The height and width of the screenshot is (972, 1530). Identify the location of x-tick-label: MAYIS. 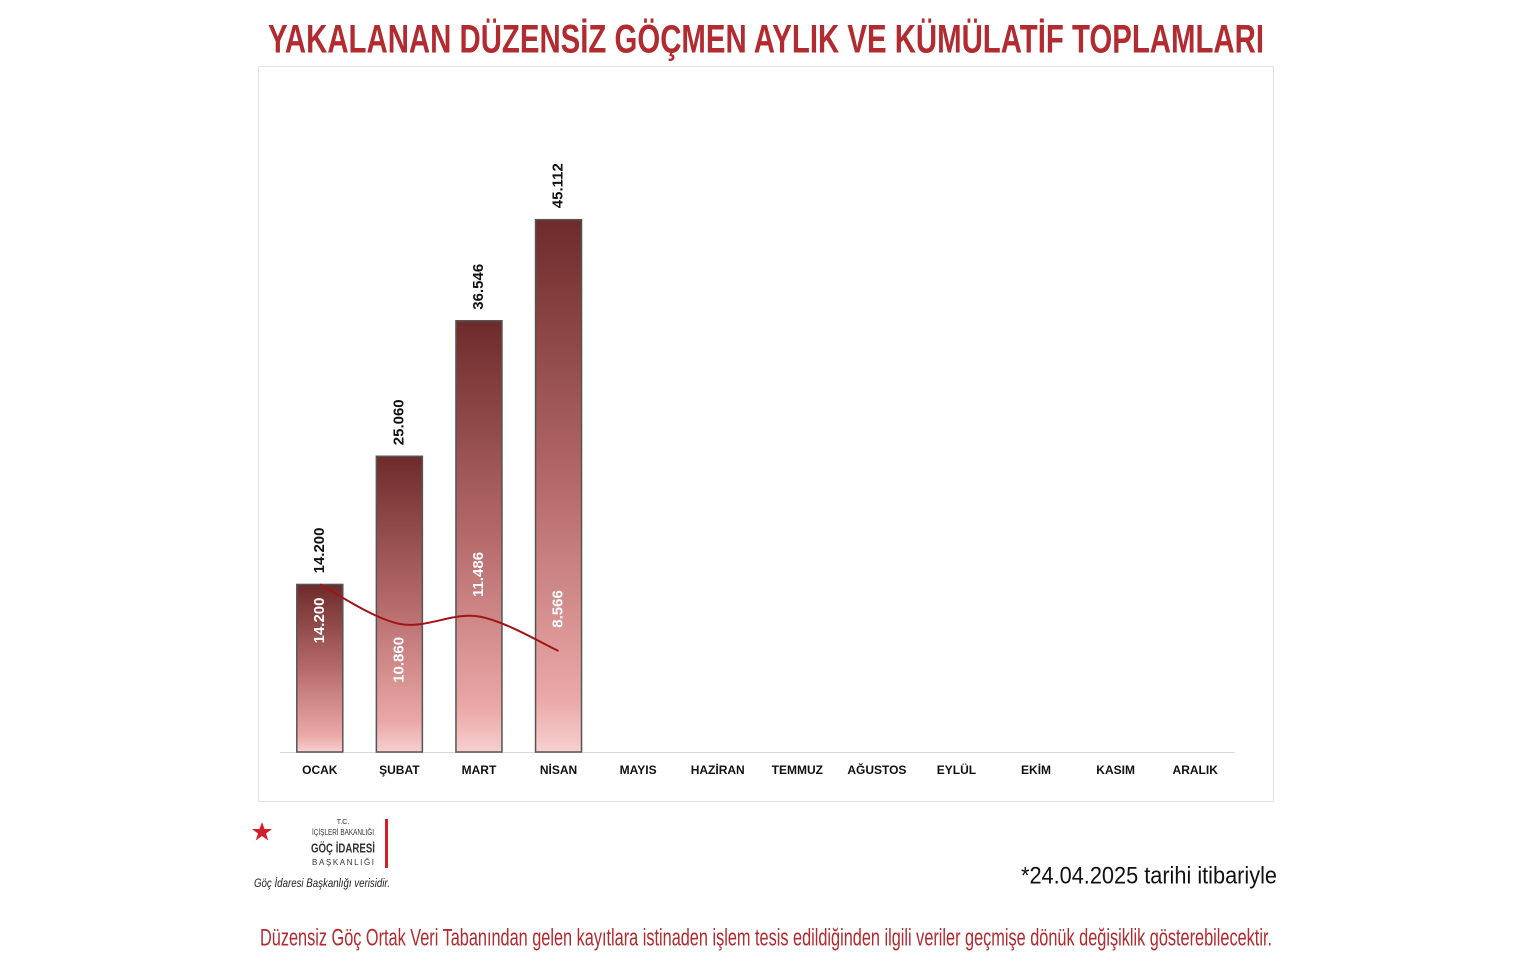
(638, 770).